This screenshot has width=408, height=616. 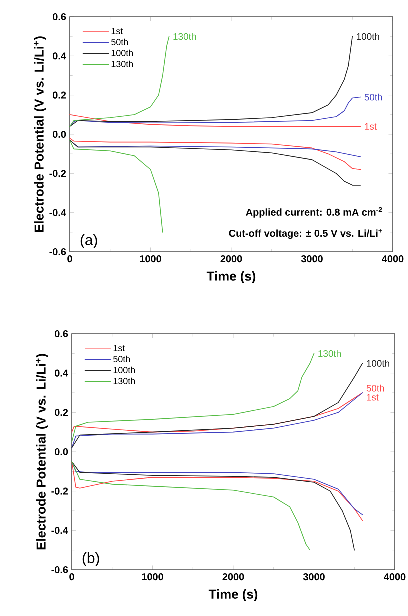 What do you see at coordinates (89, 241) in the screenshot?
I see `annotation: (a)` at bounding box center [89, 241].